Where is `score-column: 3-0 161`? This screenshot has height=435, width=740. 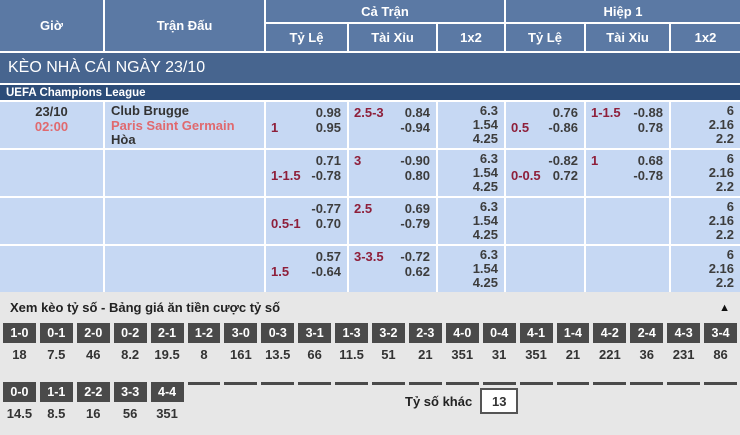
score-column: 3-0 161 is located at coordinates (240, 344).